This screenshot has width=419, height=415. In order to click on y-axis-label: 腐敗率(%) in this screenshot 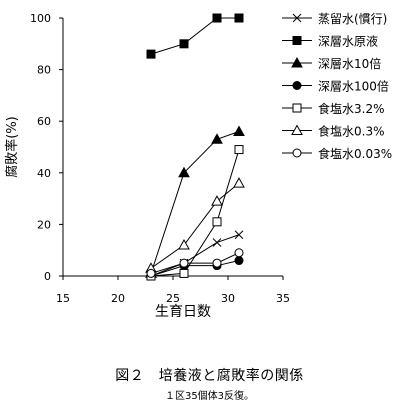, I will do `click(12, 147)`.